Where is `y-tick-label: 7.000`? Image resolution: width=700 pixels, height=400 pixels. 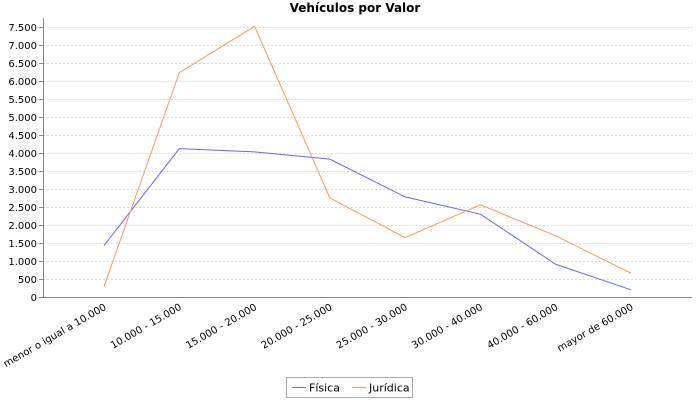 y-tick-label: 7.000 is located at coordinates (22, 46).